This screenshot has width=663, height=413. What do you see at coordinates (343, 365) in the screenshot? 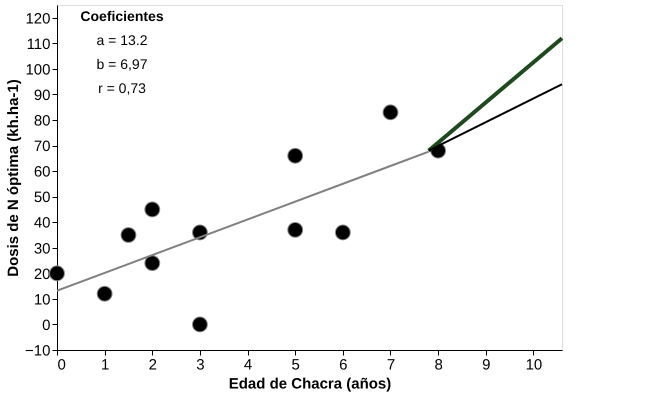
I see `x-tick-label: 6` at bounding box center [343, 365].